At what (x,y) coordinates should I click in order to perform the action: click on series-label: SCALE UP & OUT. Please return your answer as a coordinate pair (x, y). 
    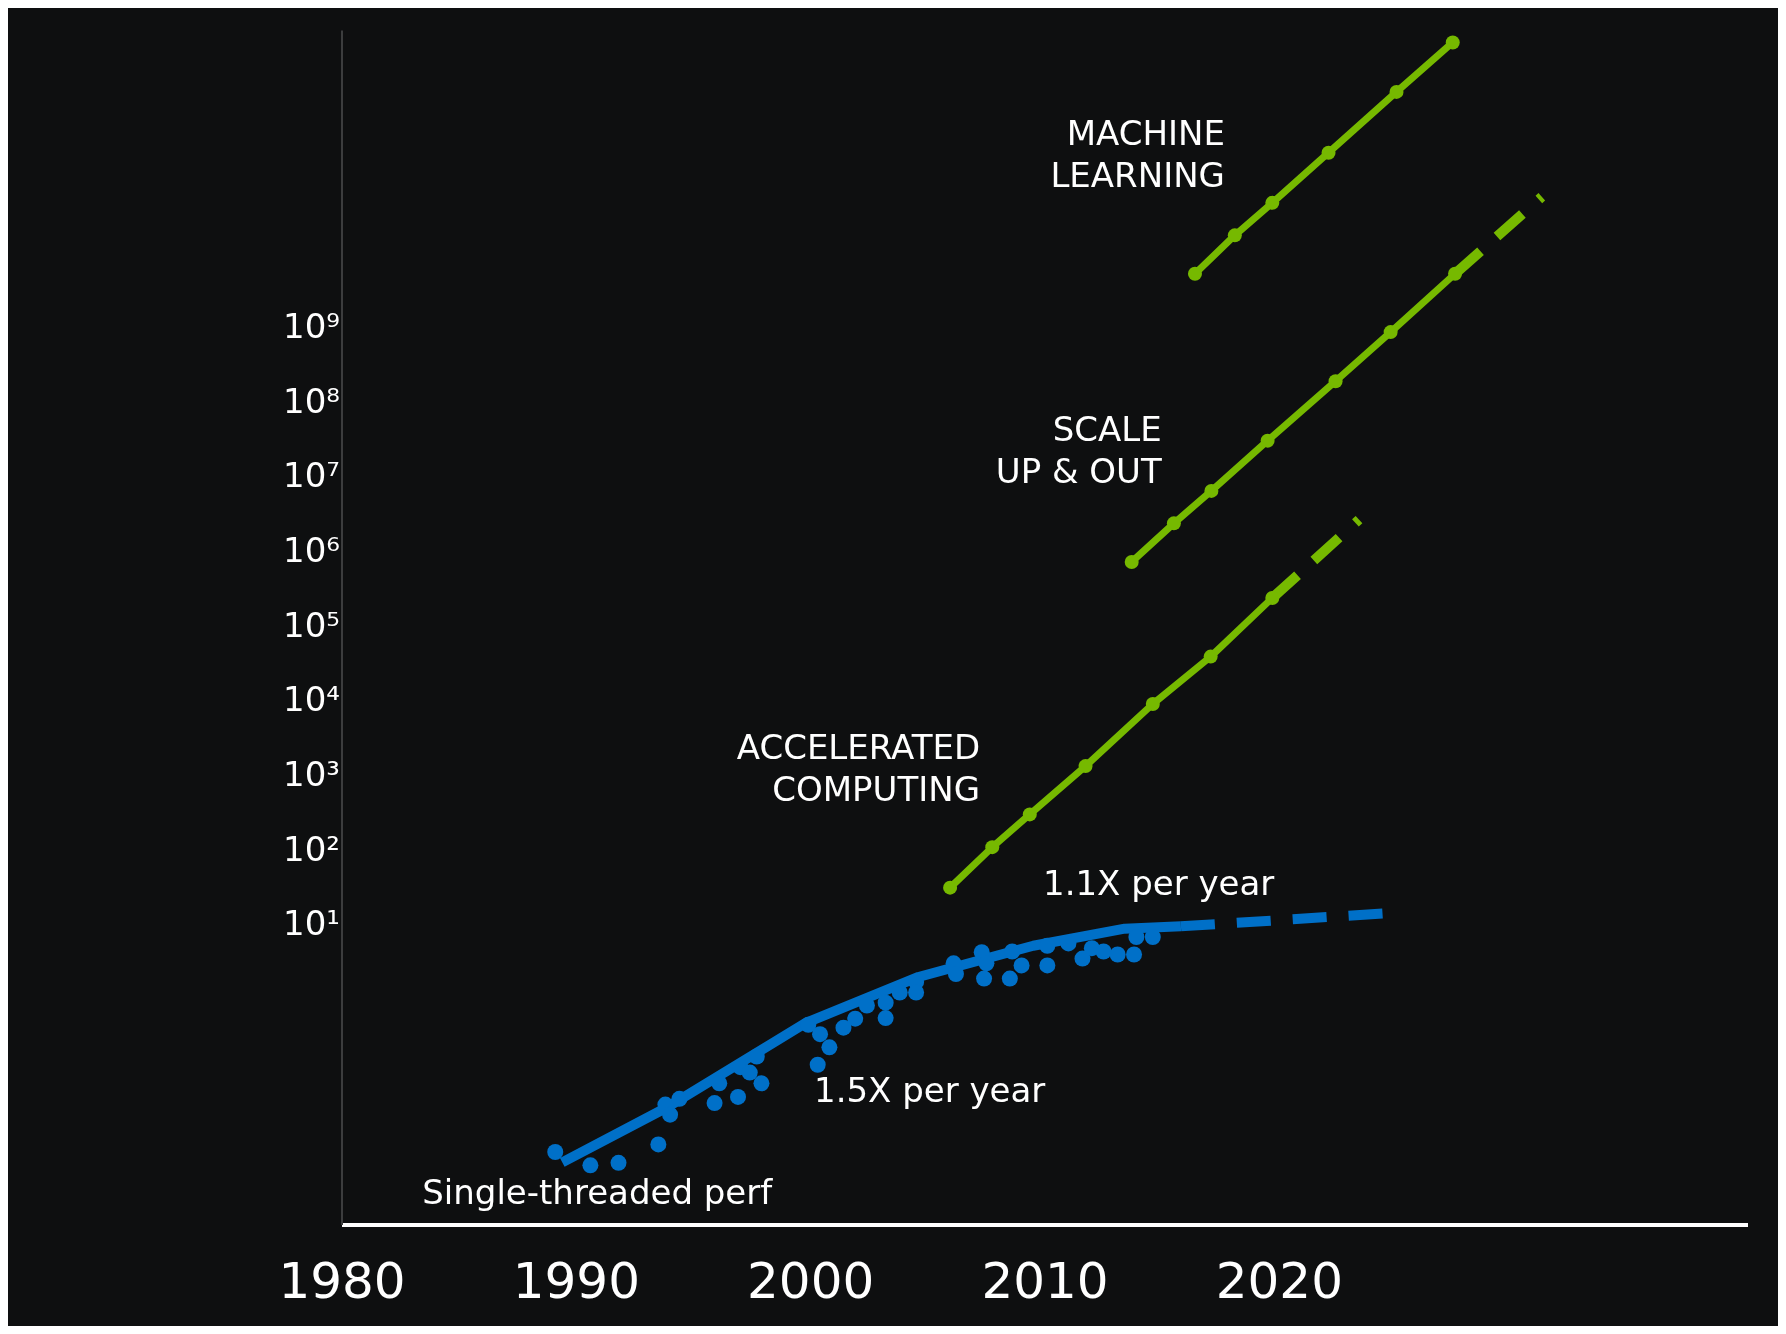
    Looking at the image, I should click on (1078, 449).